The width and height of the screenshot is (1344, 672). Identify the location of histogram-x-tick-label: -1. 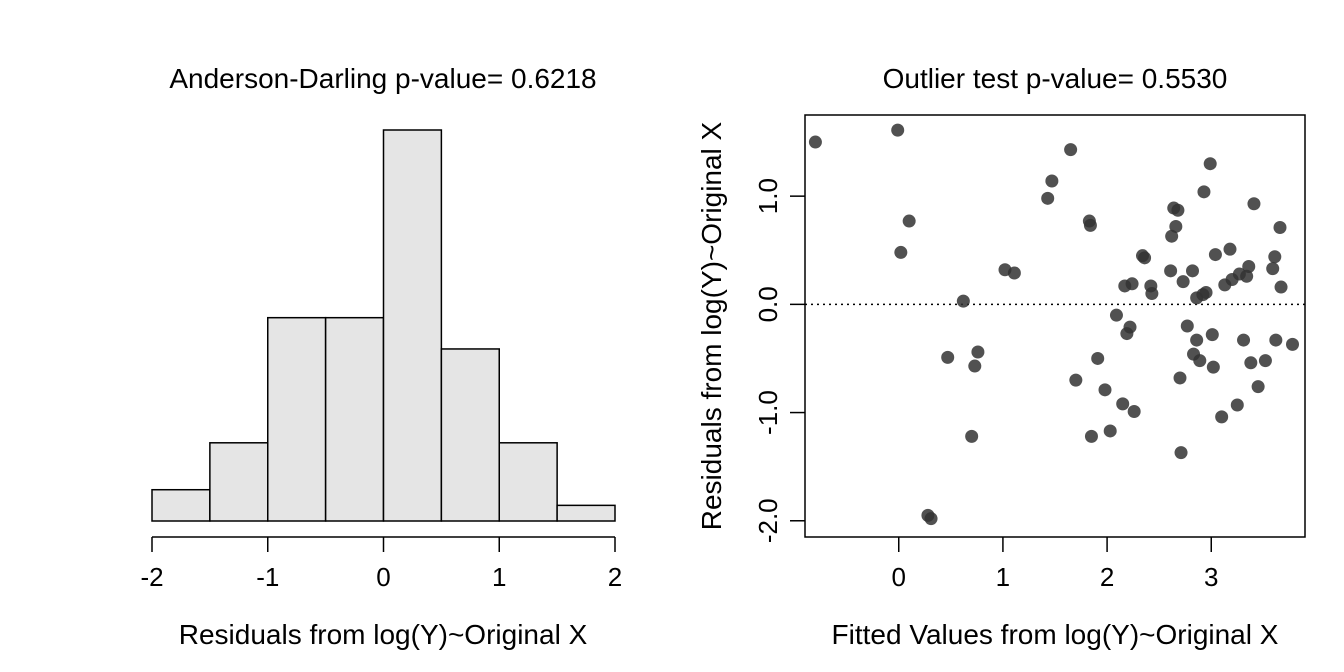
(267, 577).